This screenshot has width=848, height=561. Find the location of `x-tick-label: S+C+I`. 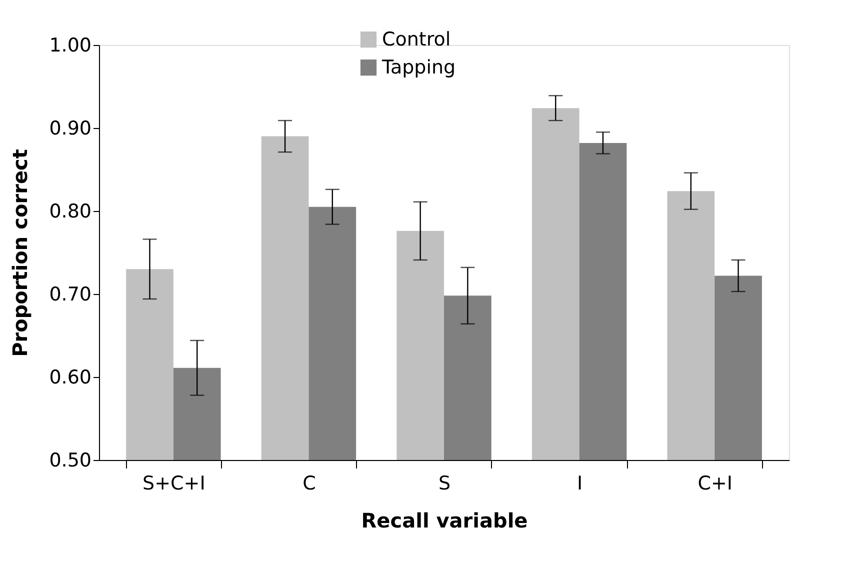

x-tick-label: S+C+I is located at coordinates (174, 483).